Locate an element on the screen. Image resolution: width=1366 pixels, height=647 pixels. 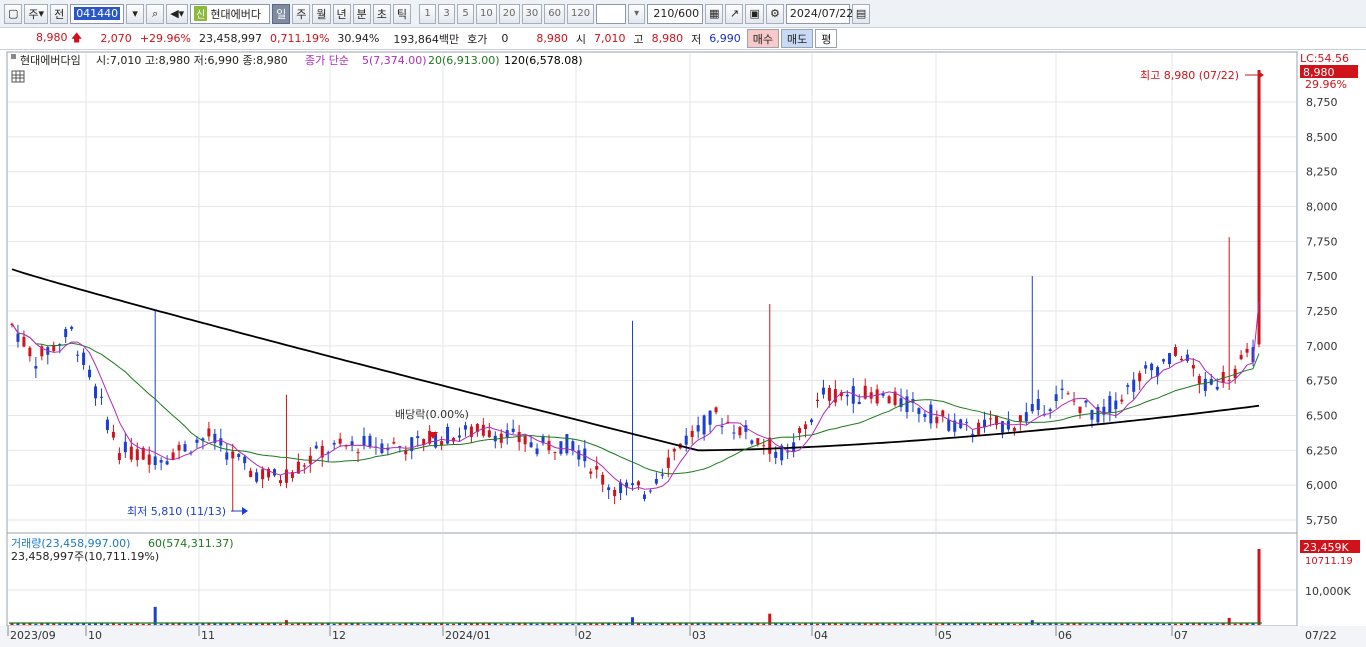
gear-icon: ⚙ is located at coordinates (774, 13).